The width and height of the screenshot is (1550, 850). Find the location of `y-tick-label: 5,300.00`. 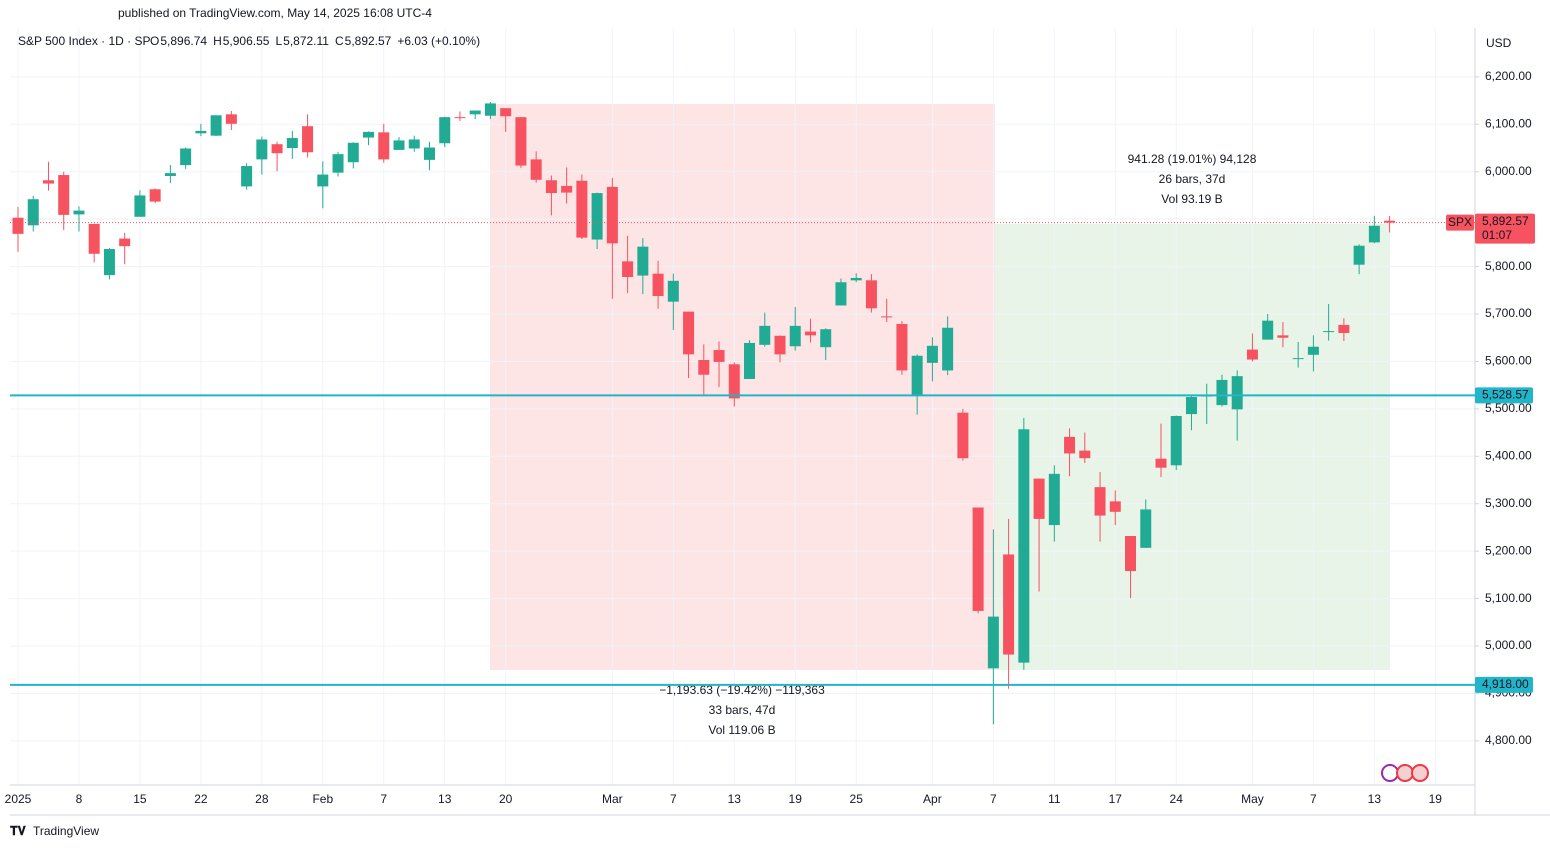

y-tick-label: 5,300.00 is located at coordinates (1508, 503).